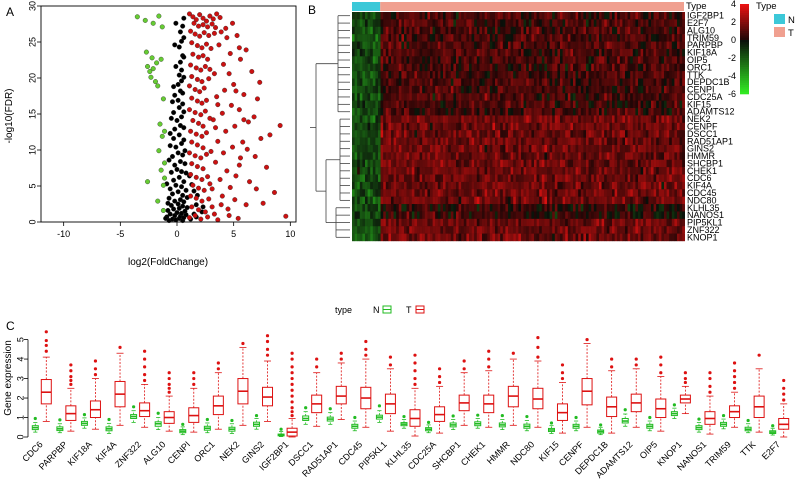  Describe the element at coordinates (702, 200) in the screenshot. I see `heatmap-gene-label: NDC80` at that location.